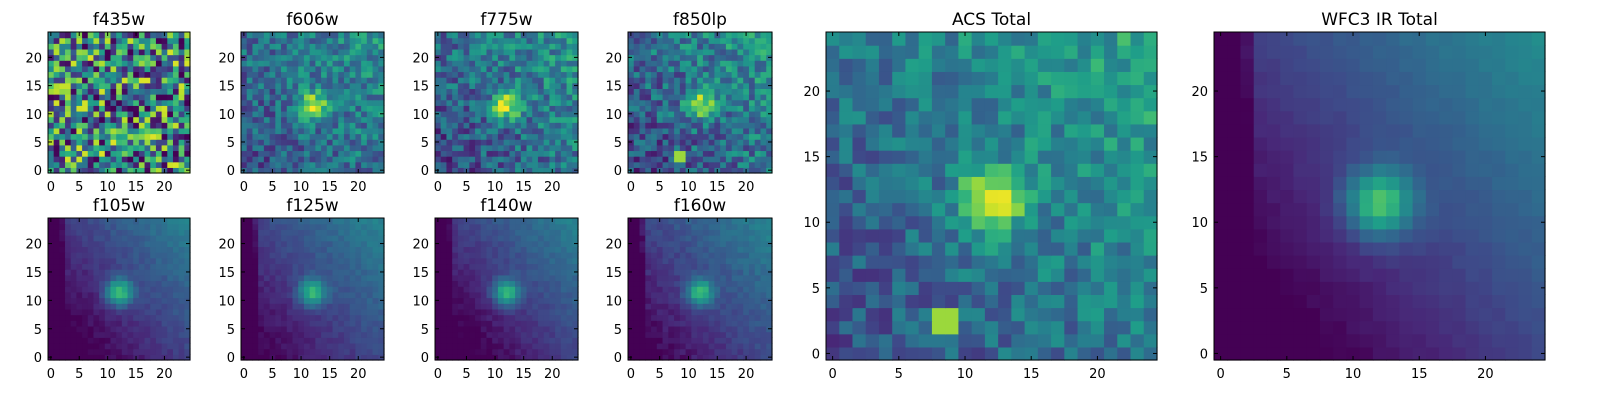  Describe the element at coordinates (420, 115) in the screenshot. I see `y-tick-label: 10` at that location.